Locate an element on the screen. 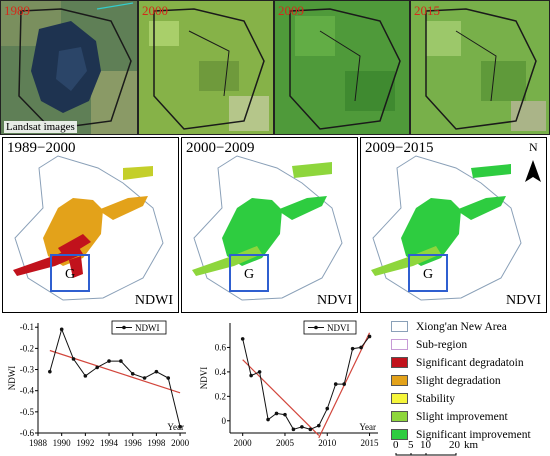 The height and width of the screenshot is (456, 550). x-tick-label: 1988 is located at coordinates (38, 443).